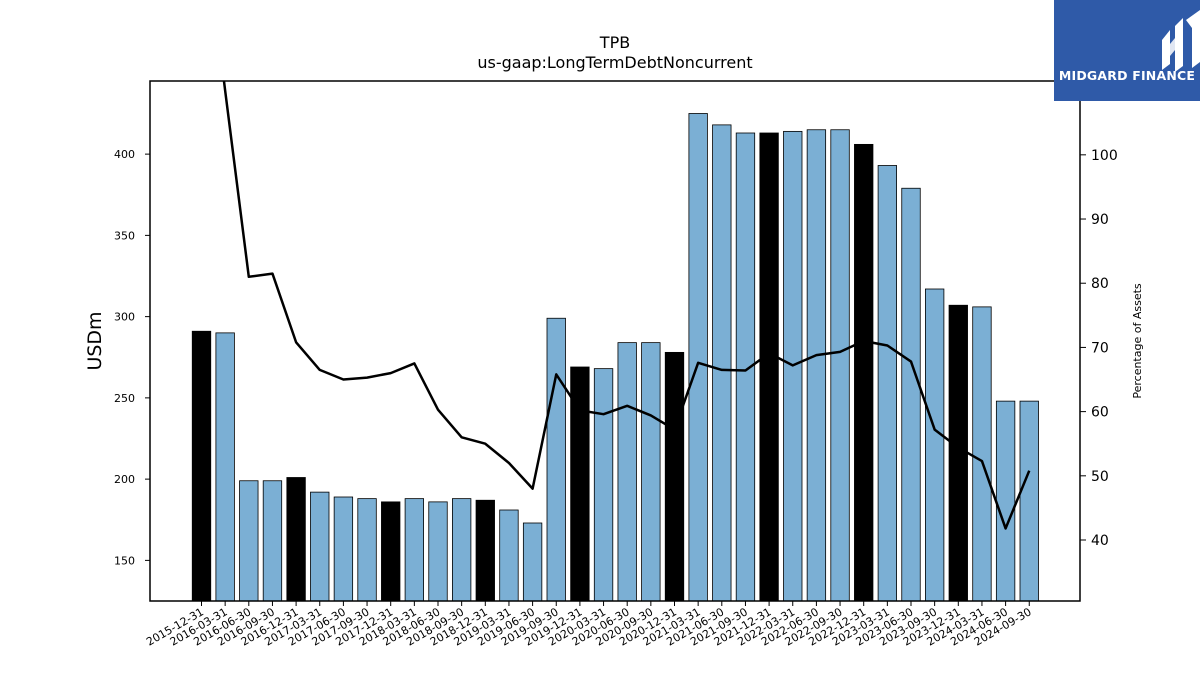 The width and height of the screenshot is (1200, 675). Describe the element at coordinates (124, 154) in the screenshot. I see `y-tick-label: 400` at that location.